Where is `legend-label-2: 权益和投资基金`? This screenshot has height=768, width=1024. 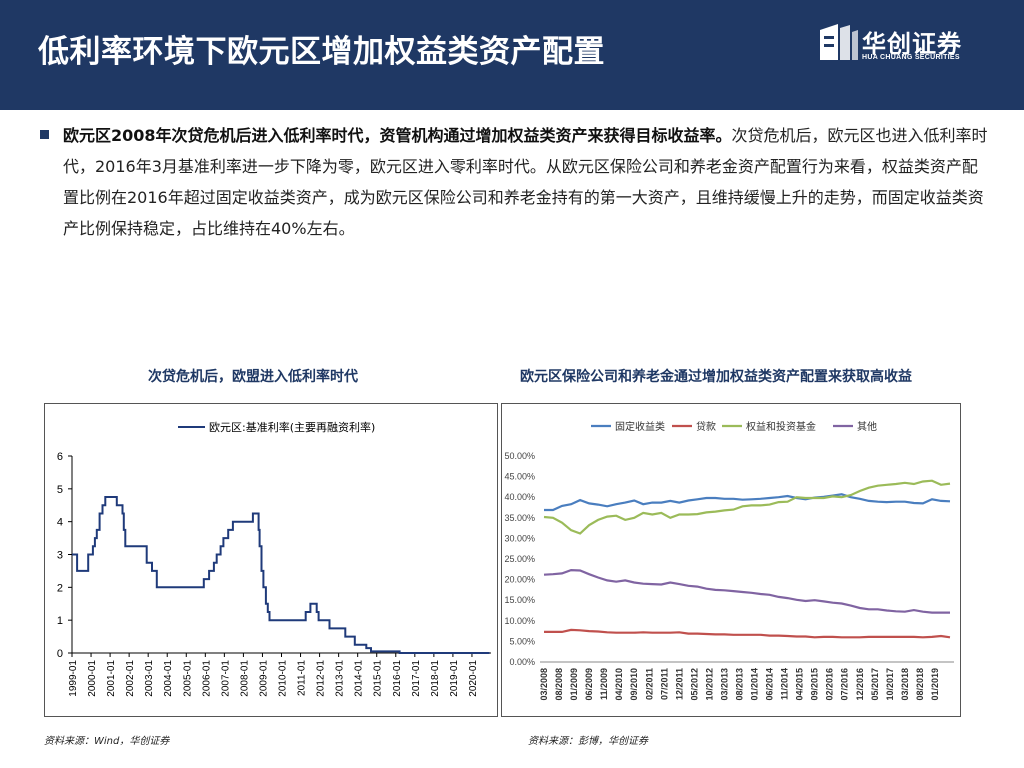
legend-label-2: 权益和投资基金 is located at coordinates (781, 426).